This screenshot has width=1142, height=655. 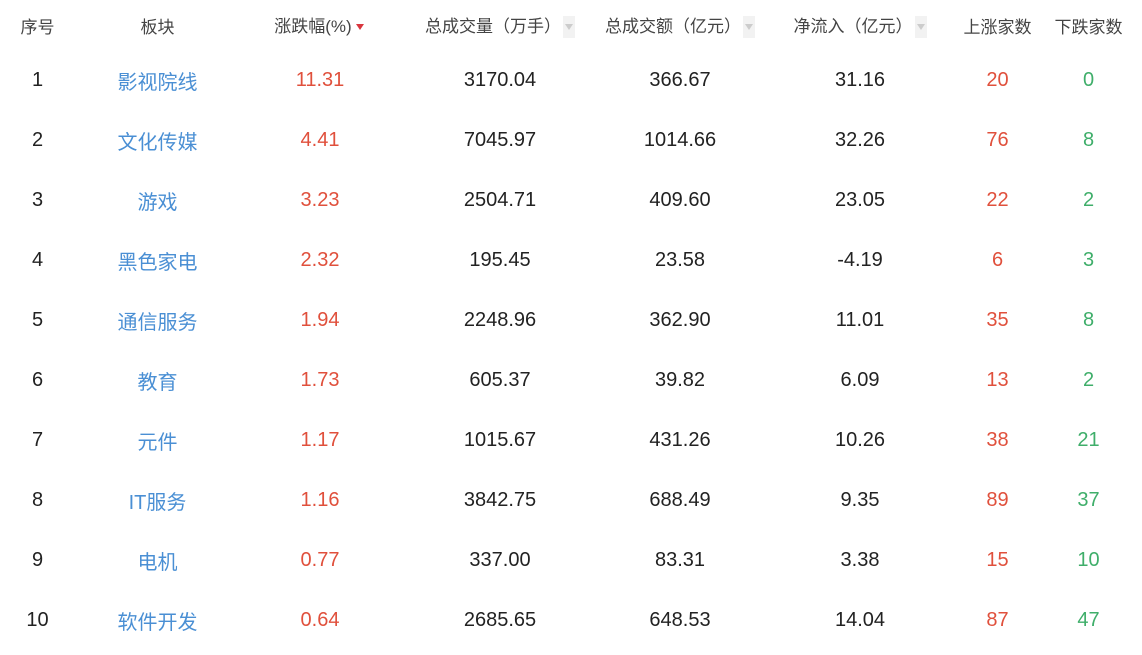 What do you see at coordinates (500, 439) in the screenshot?
I see `volume: 1015.67` at bounding box center [500, 439].